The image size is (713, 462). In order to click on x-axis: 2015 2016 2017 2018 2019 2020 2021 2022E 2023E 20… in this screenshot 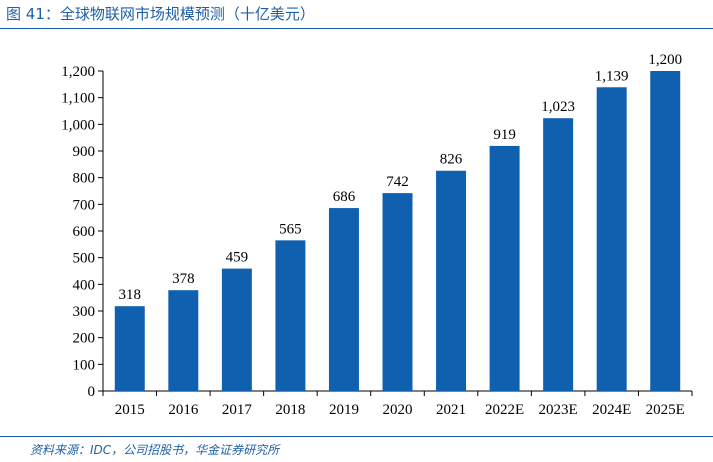, I will do `click(397, 404)`.